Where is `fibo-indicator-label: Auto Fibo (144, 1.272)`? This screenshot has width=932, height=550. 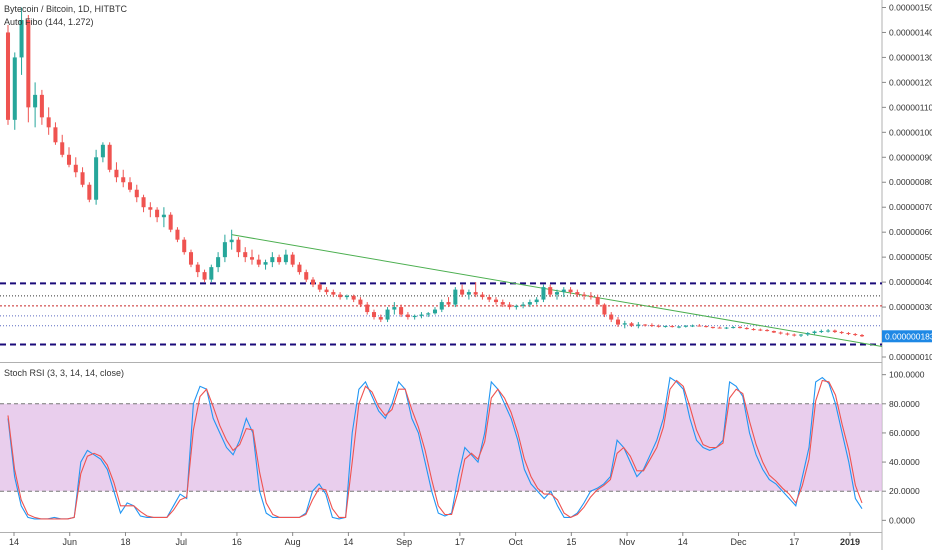 fibo-indicator-label: Auto Fibo (144, 1.272) is located at coordinates (49, 22).